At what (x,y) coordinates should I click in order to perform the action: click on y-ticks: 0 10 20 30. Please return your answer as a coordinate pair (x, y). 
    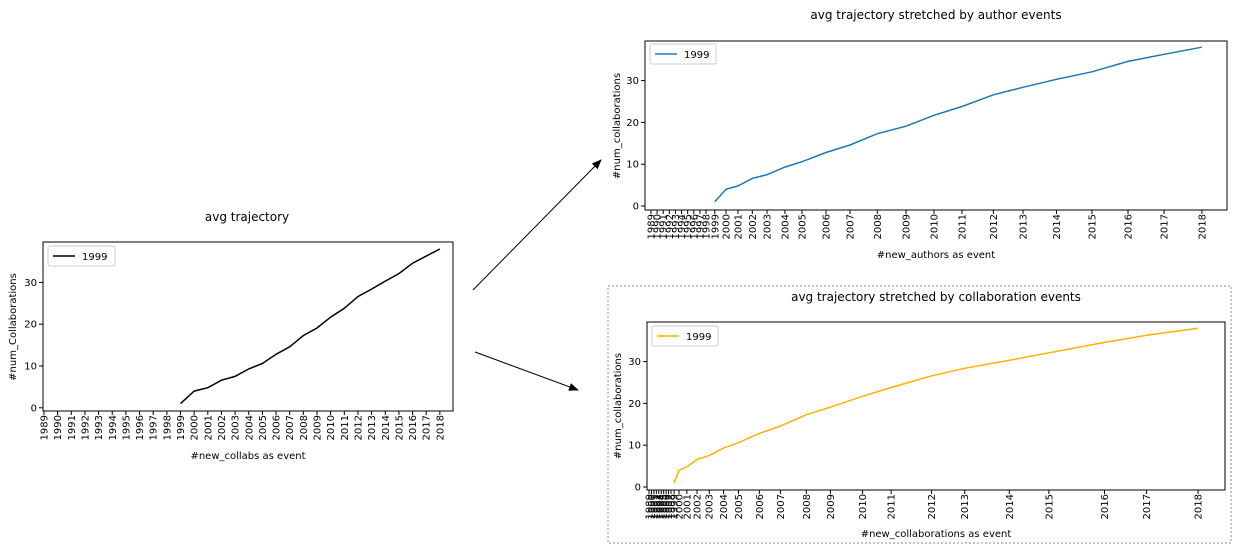
    Looking at the image, I should click on (637, 425).